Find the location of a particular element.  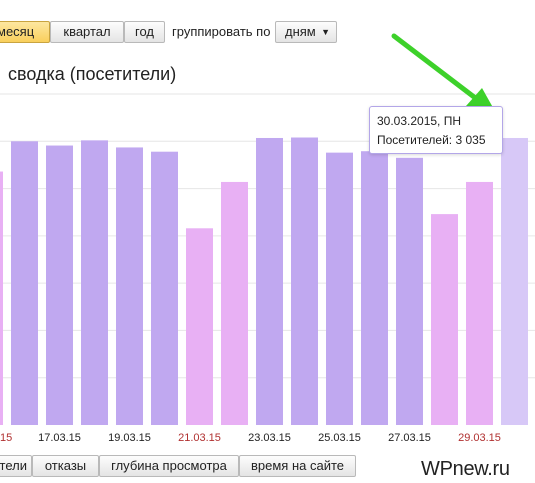

group-by-label: группировать по is located at coordinates (221, 31).